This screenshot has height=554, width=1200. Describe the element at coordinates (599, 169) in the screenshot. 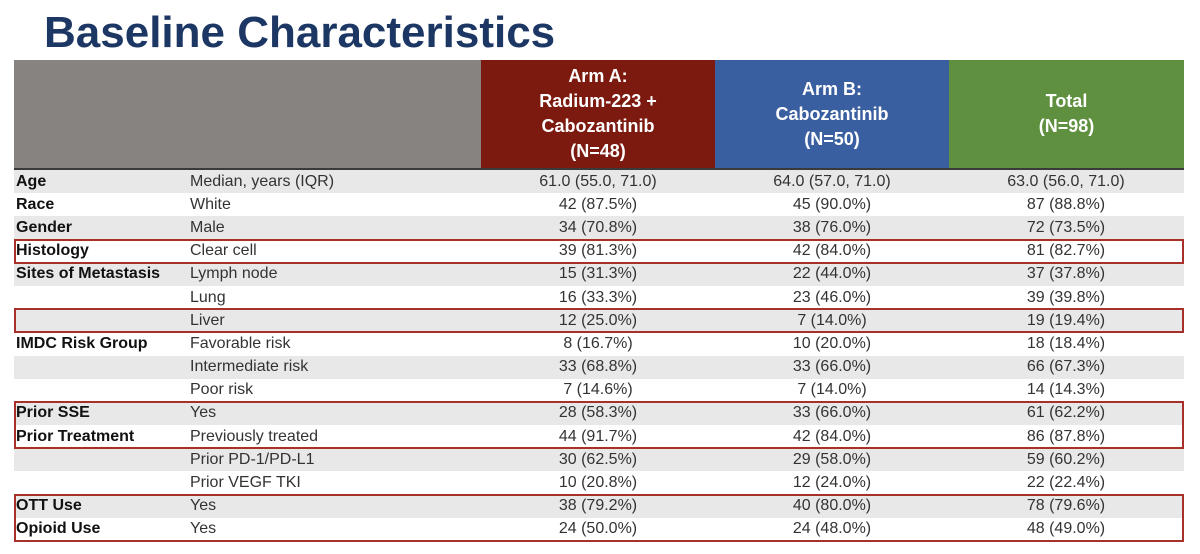

I see `header-divider` at that location.